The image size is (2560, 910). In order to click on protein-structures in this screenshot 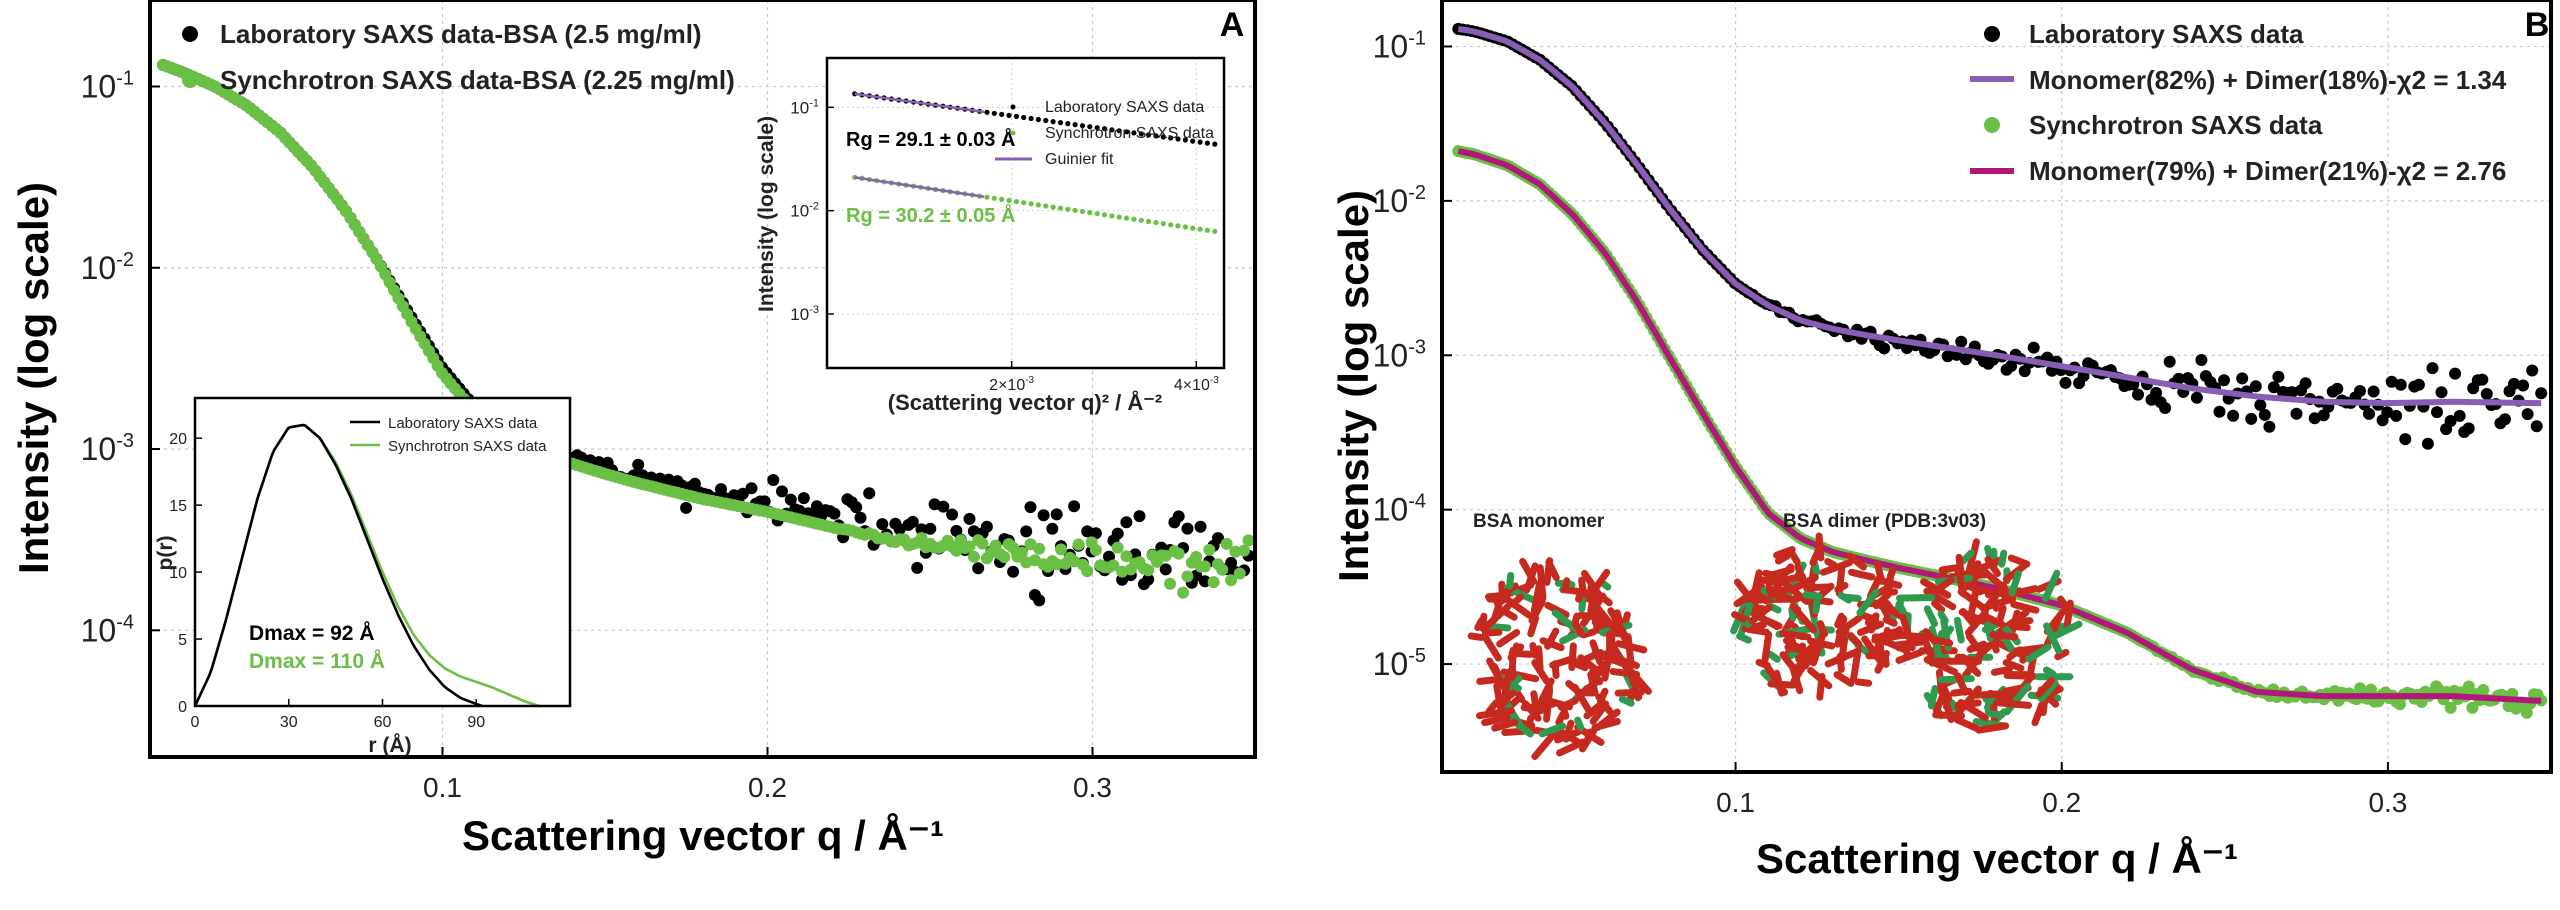, I will do `click(1775, 646)`.